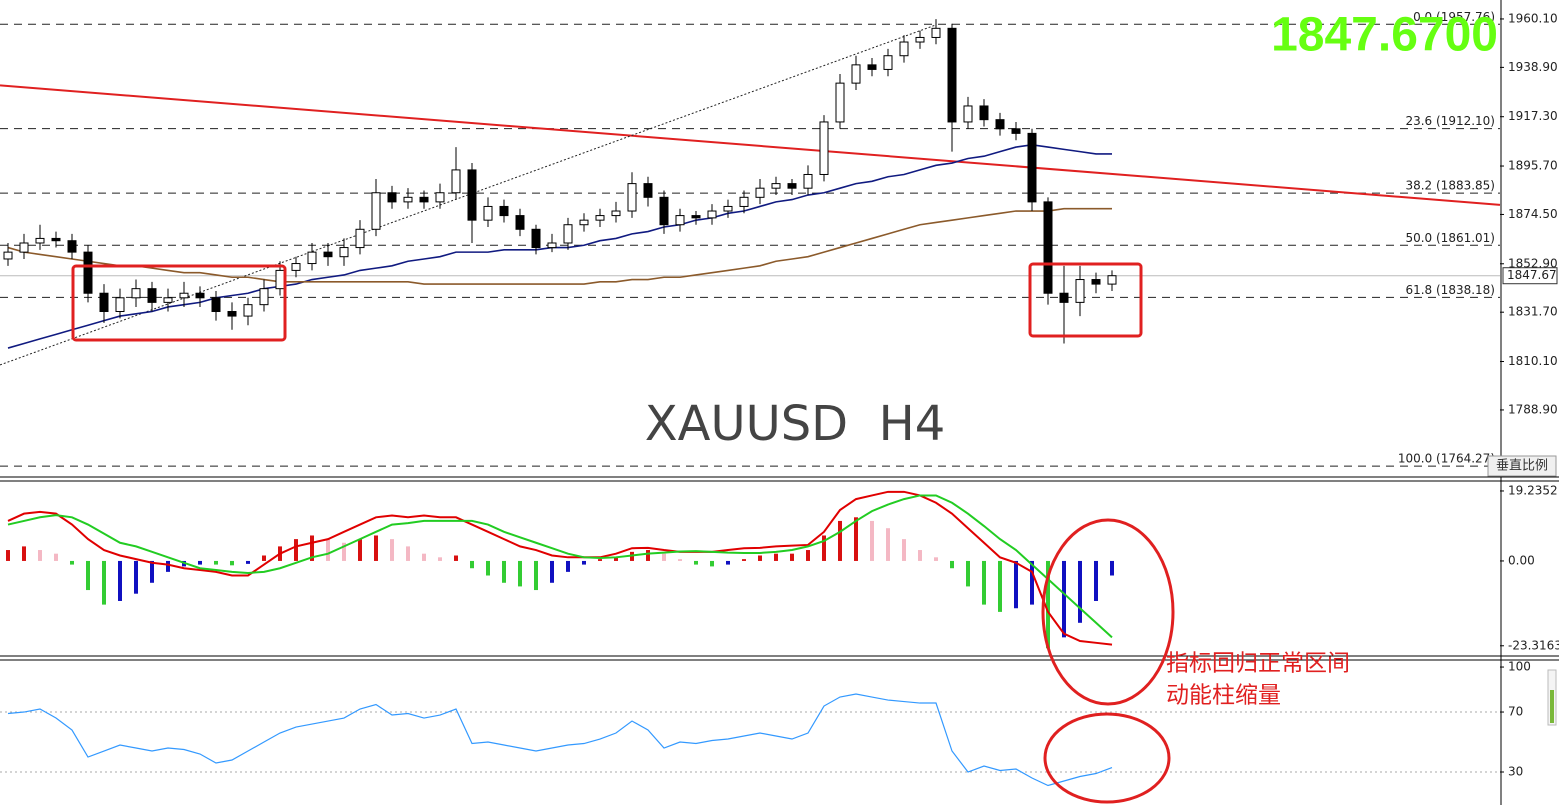 The height and width of the screenshot is (805, 1559). I want to click on moving-average, so click(559, 246).